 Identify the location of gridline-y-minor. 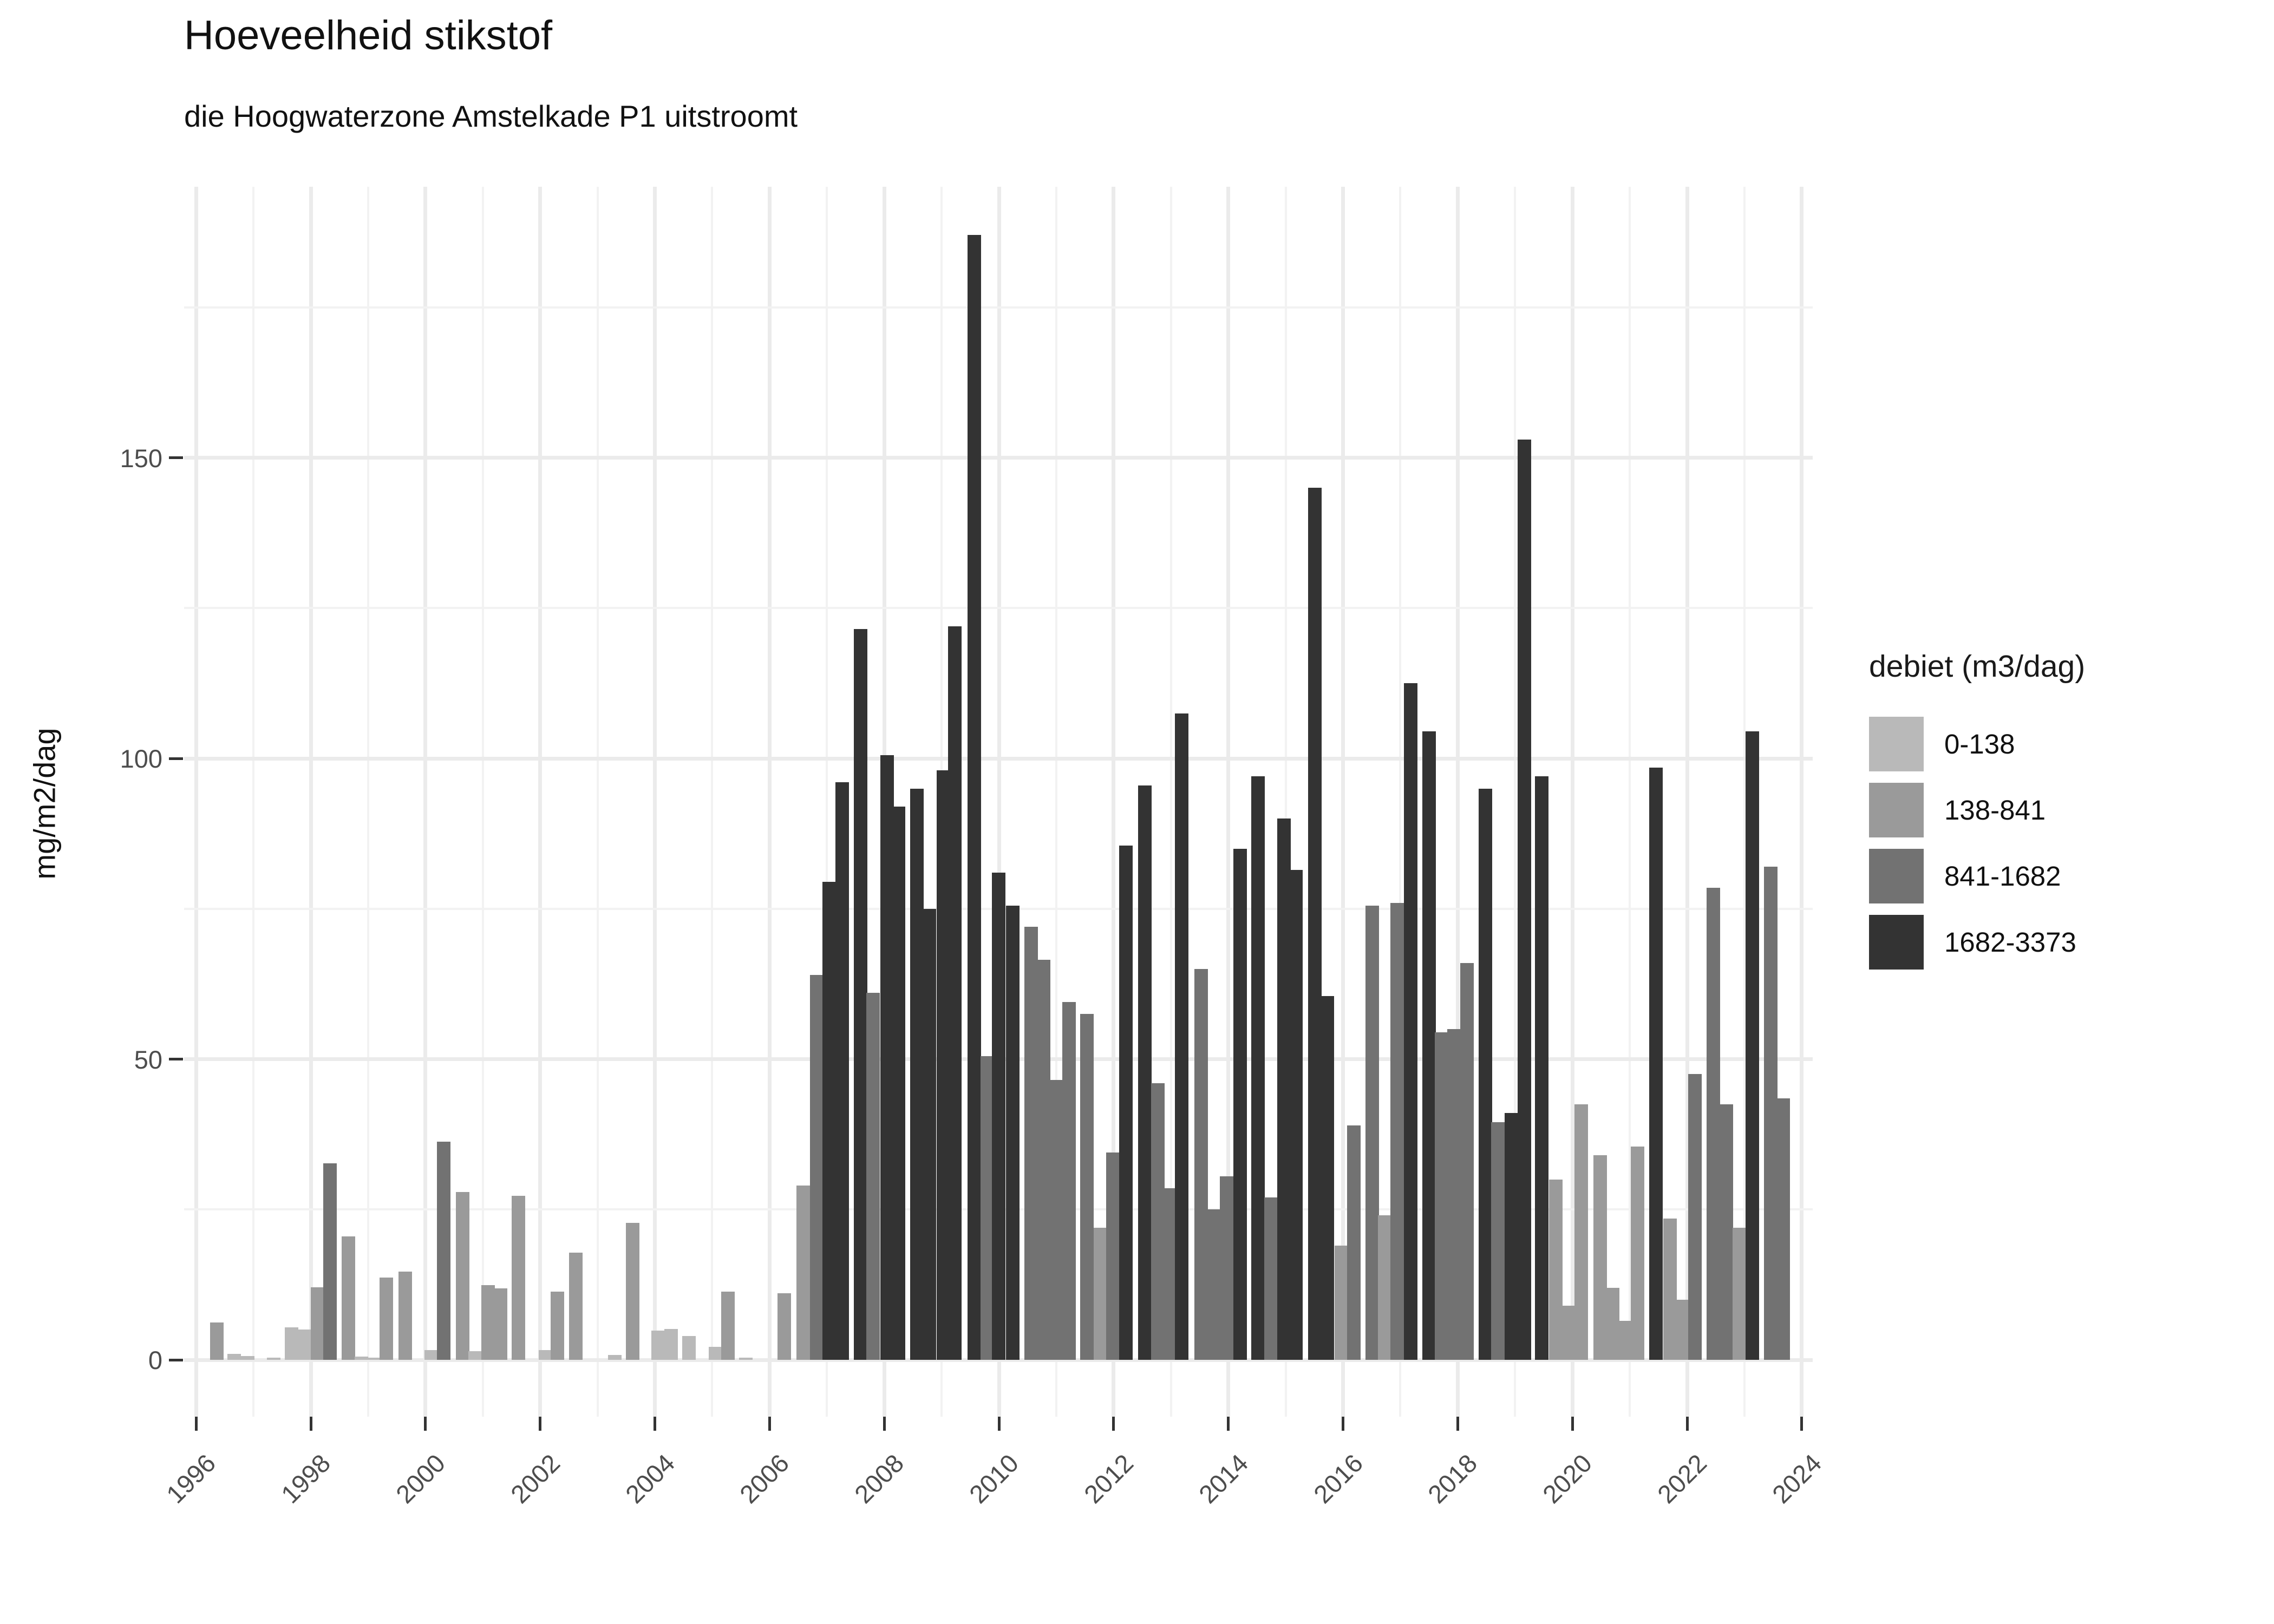
(999, 608).